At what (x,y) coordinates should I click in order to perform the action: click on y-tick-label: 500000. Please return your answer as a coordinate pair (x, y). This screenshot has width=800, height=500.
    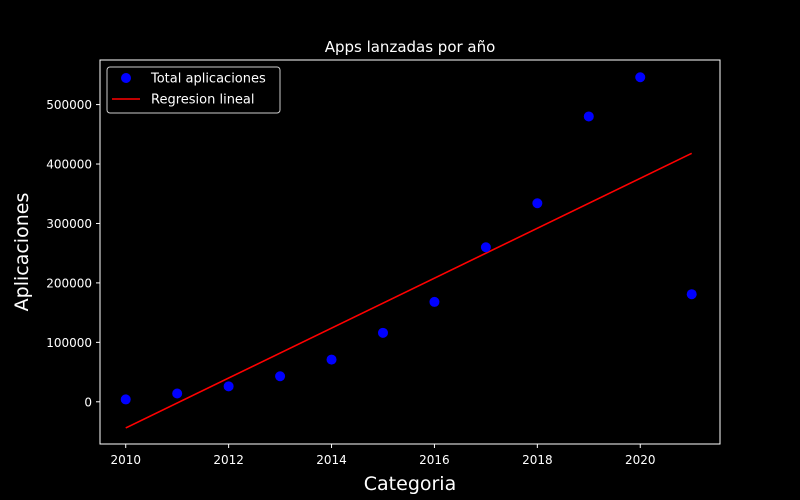
    Looking at the image, I should click on (69, 105).